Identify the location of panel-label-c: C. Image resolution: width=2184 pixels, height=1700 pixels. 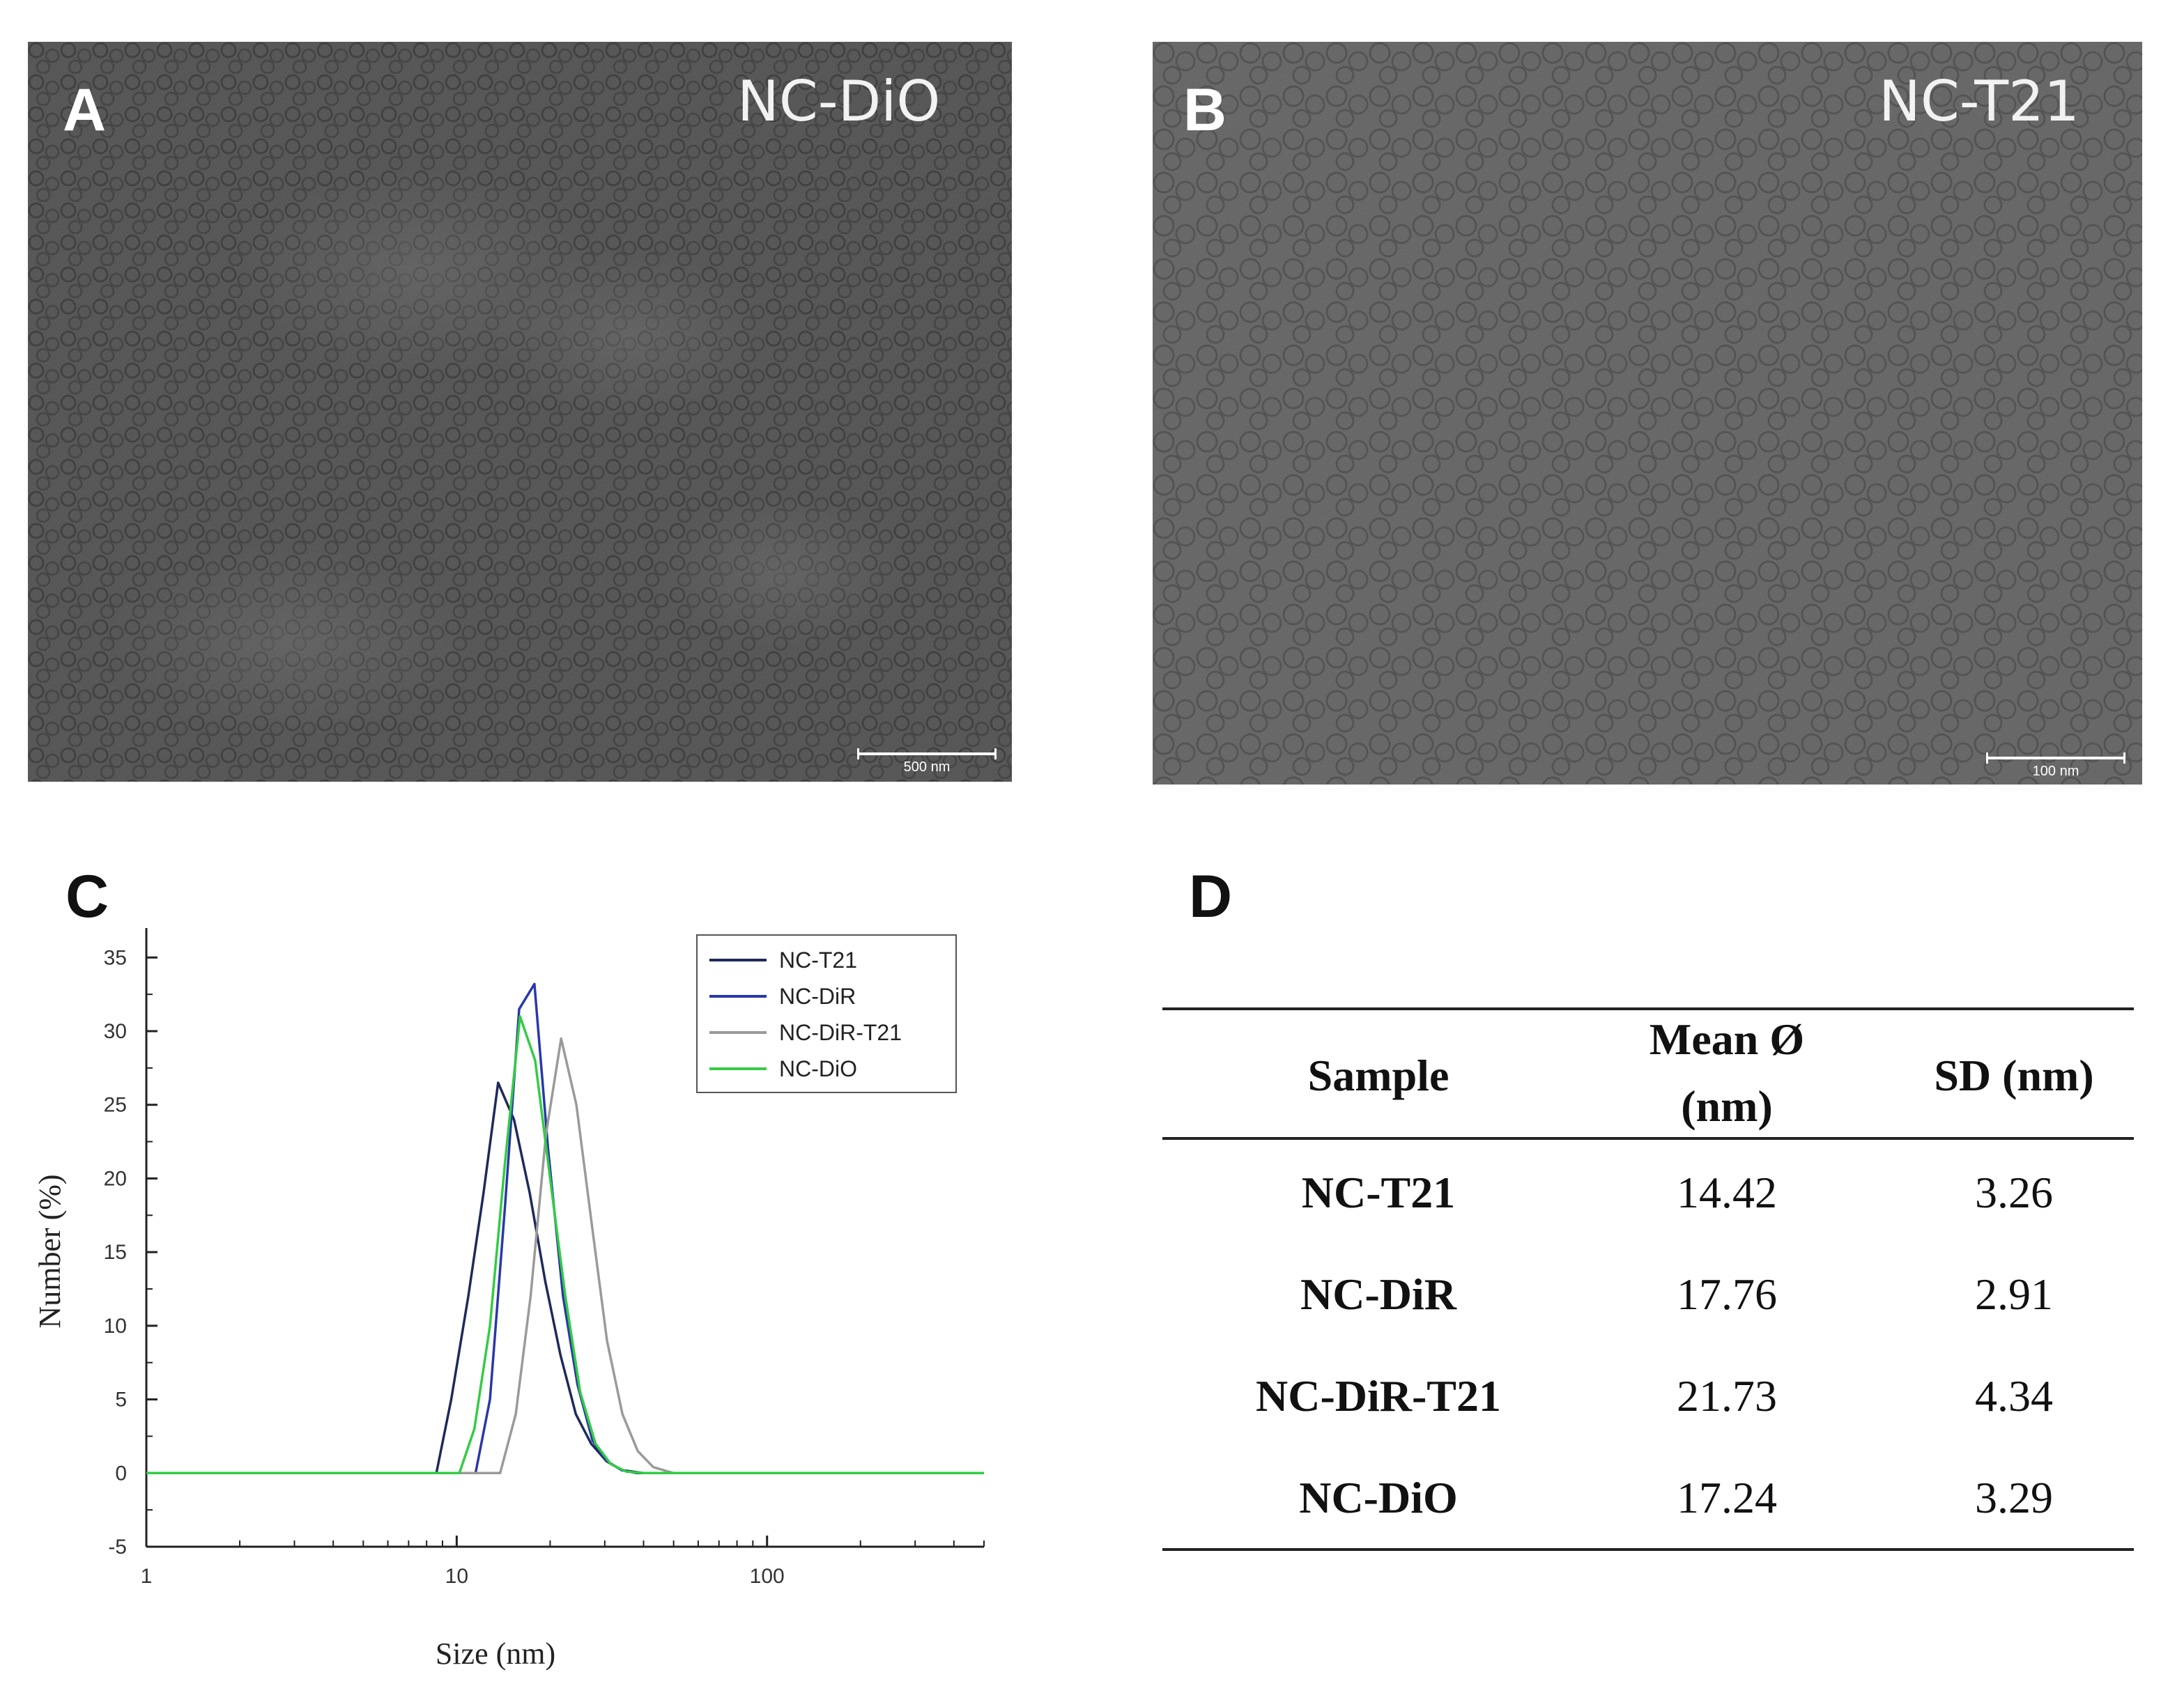
(87, 896).